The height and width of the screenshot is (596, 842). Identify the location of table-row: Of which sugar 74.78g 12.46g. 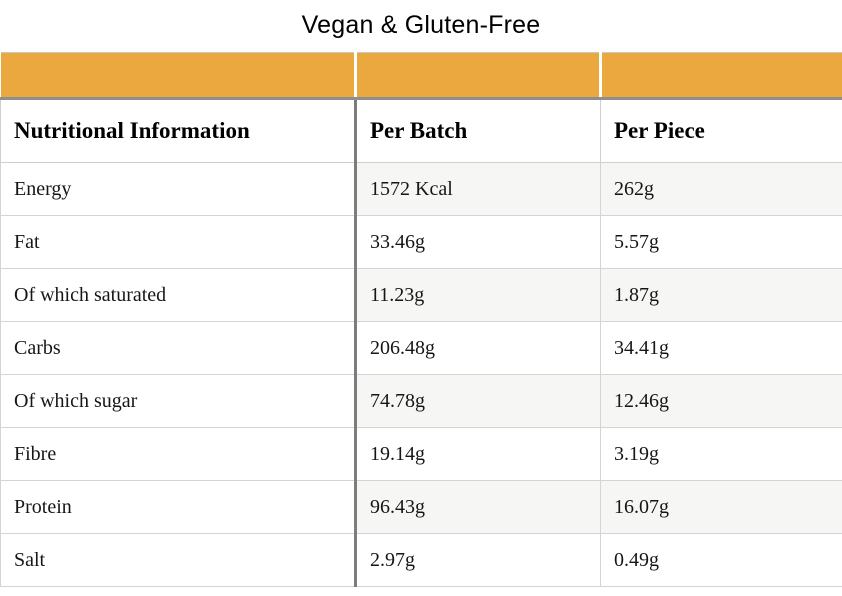
(421, 401).